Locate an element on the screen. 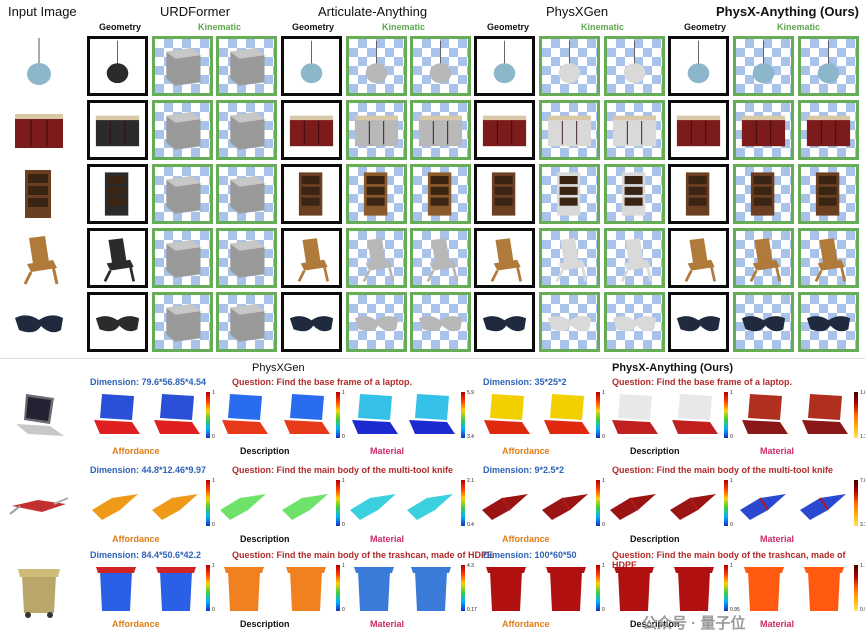  input-image-kitchen-cabinet is located at coordinates (39, 130).